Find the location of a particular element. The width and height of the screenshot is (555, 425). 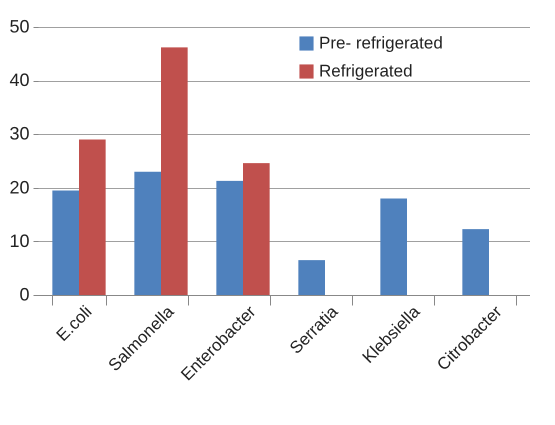

y-tick-label: 10 is located at coordinates (19, 240).